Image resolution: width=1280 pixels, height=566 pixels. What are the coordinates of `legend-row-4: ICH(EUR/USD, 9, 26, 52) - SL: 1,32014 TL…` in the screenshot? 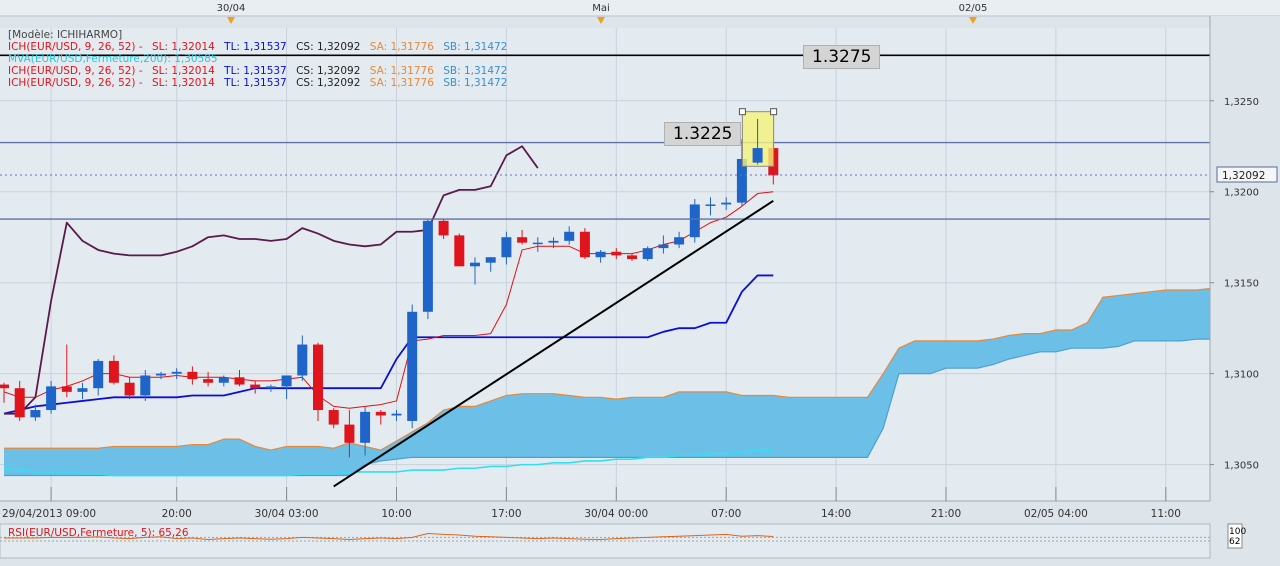 It's located at (260, 83).